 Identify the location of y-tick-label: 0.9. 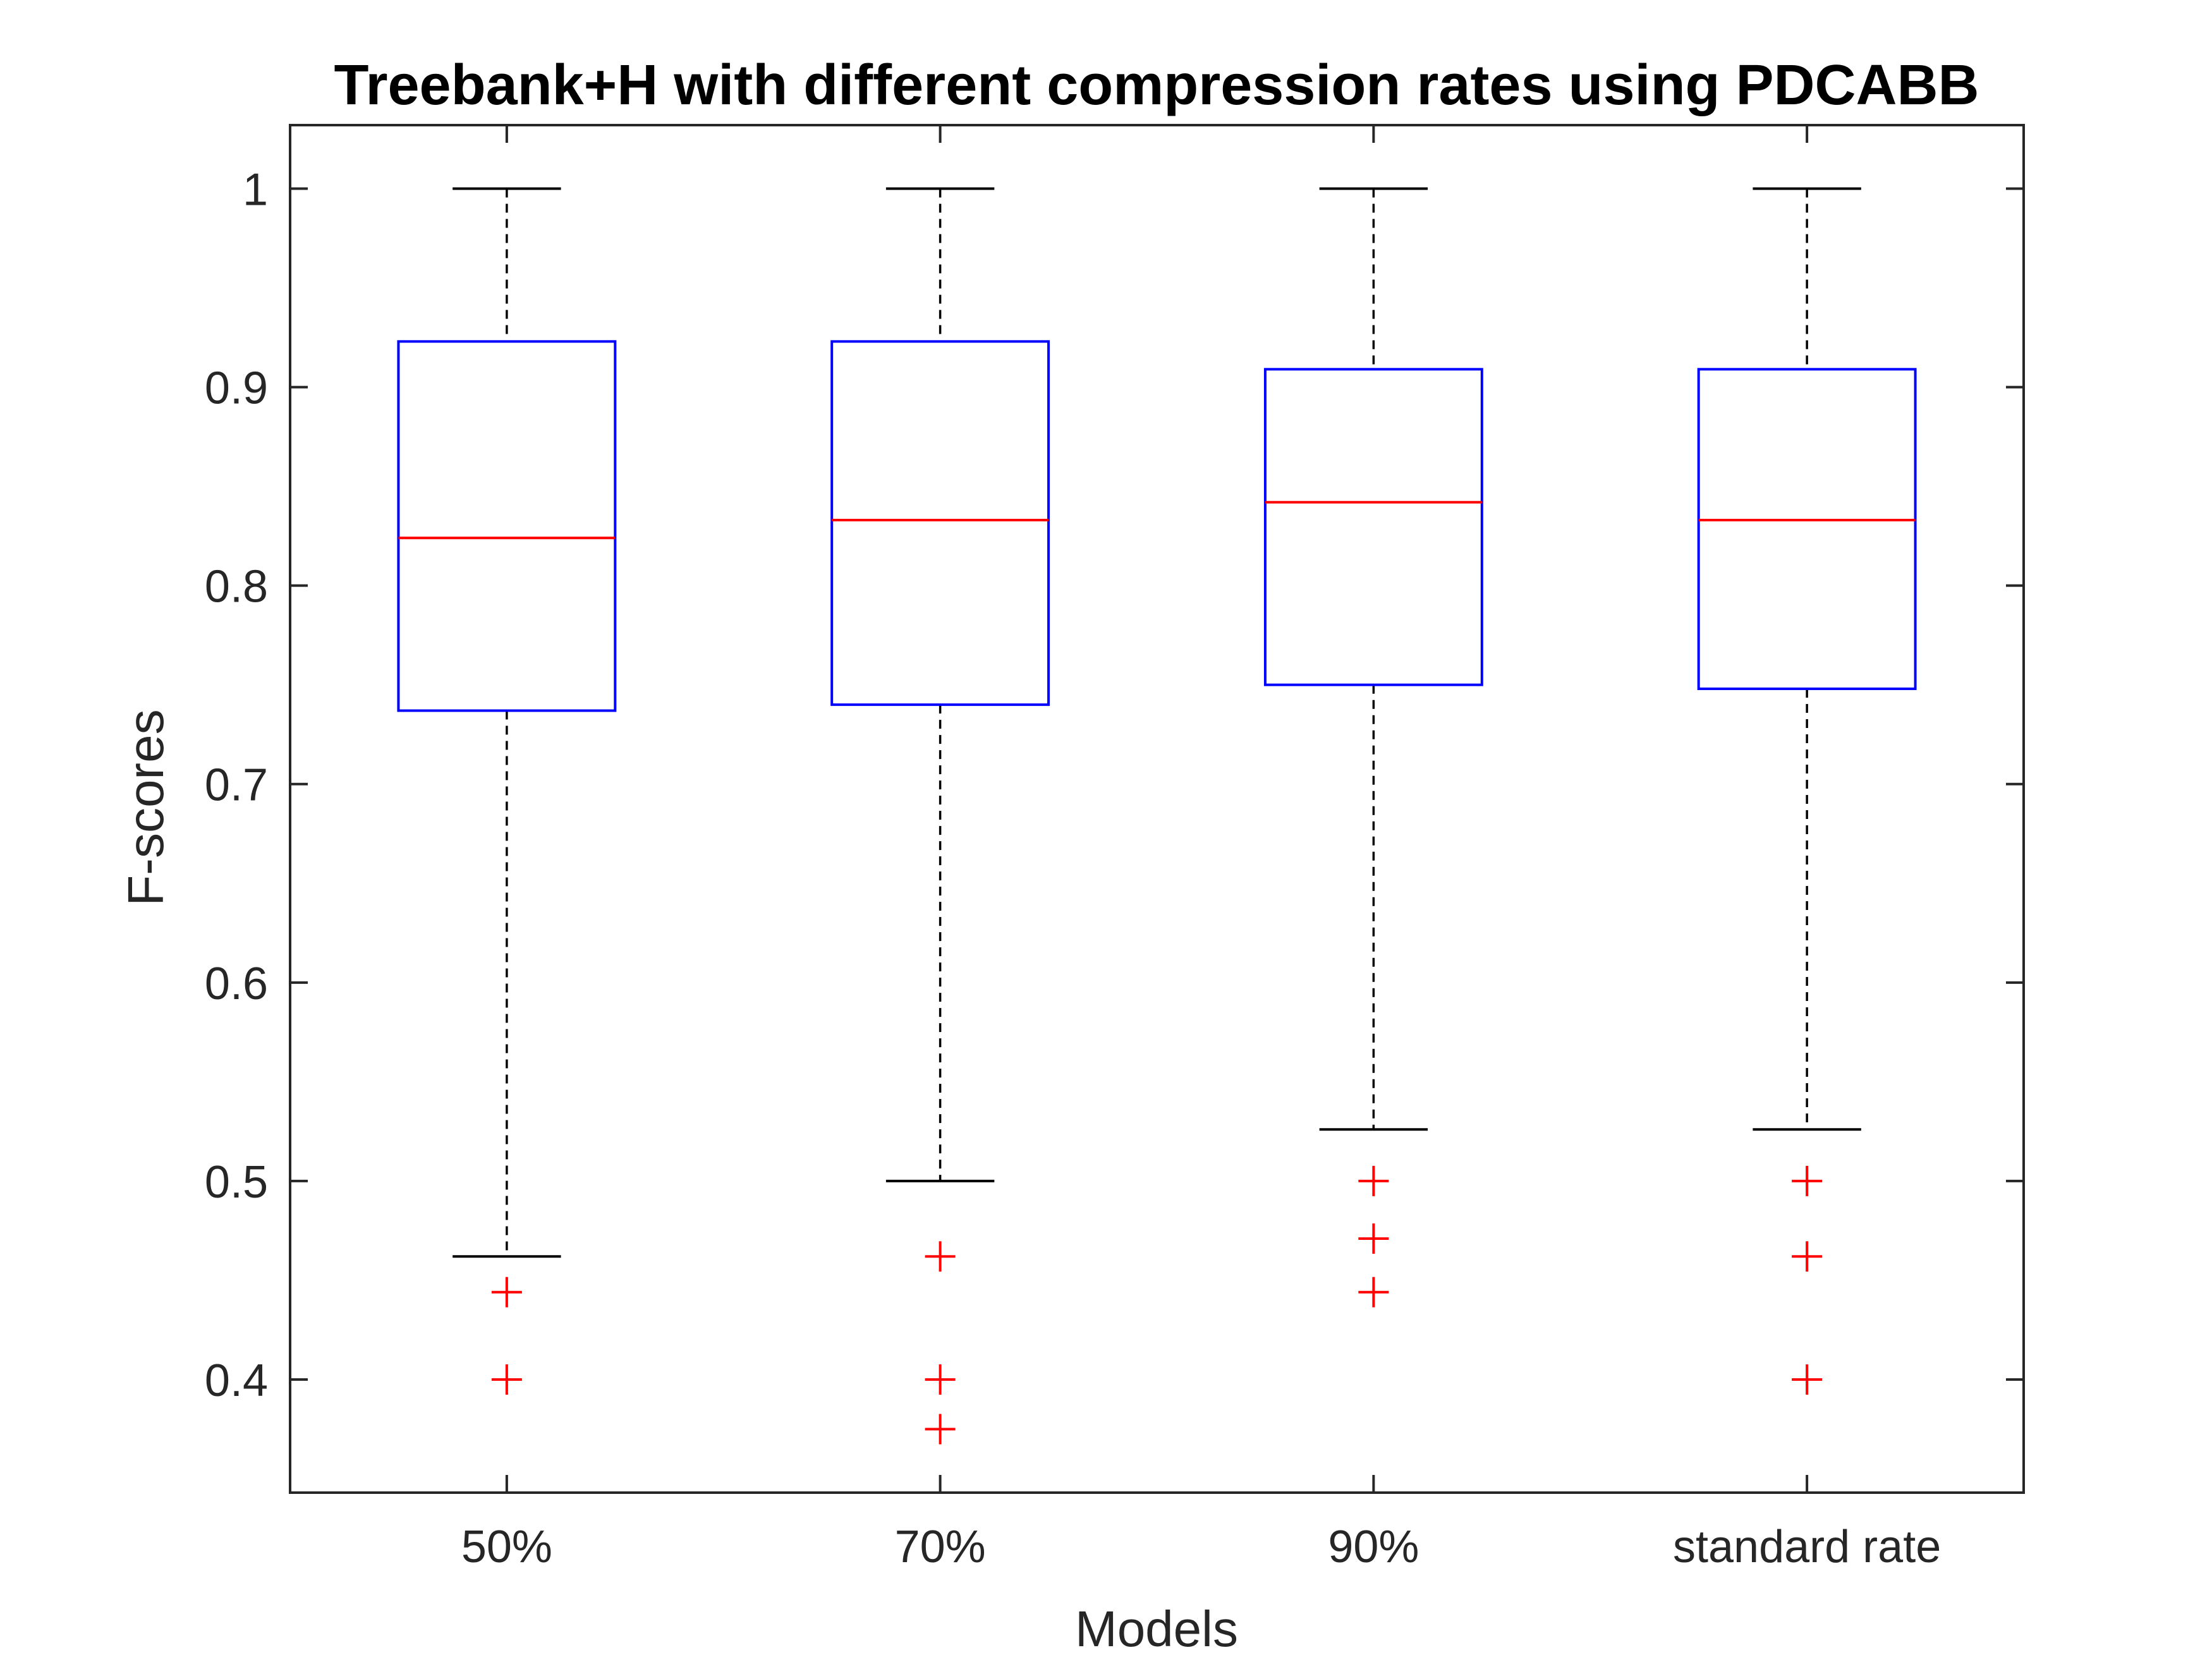
(236, 388).